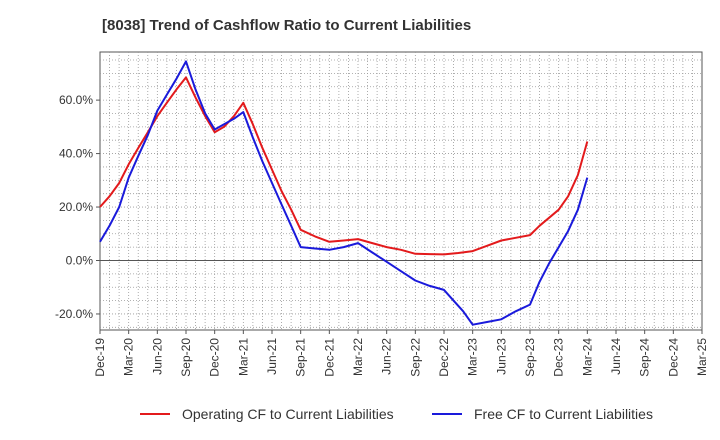 The height and width of the screenshot is (440, 720). I want to click on x-tick-label: Dec-24, so click(673, 357).